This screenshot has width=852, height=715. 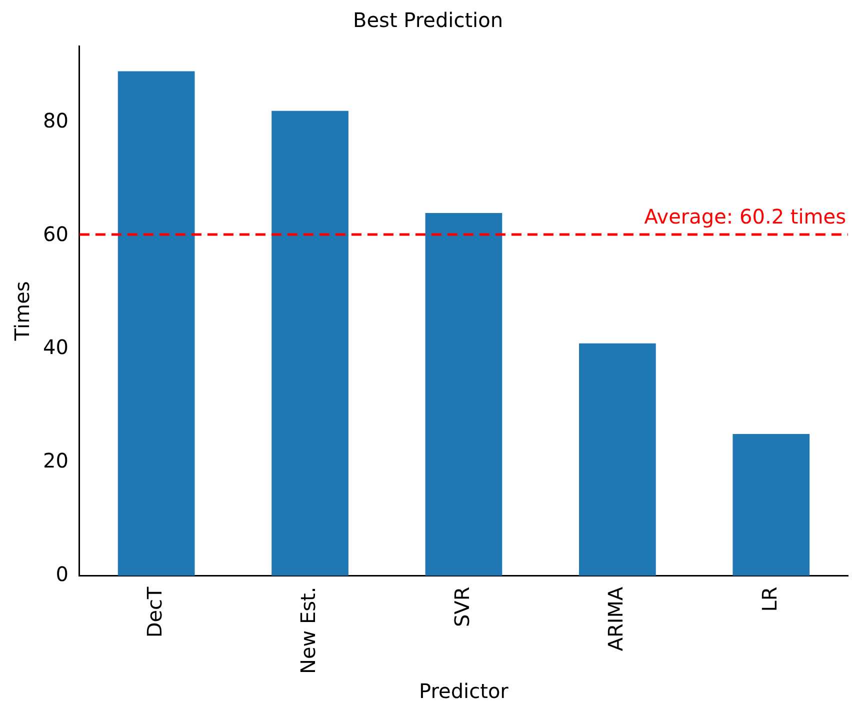 I want to click on y-tick-label: 60, so click(x=55, y=234).